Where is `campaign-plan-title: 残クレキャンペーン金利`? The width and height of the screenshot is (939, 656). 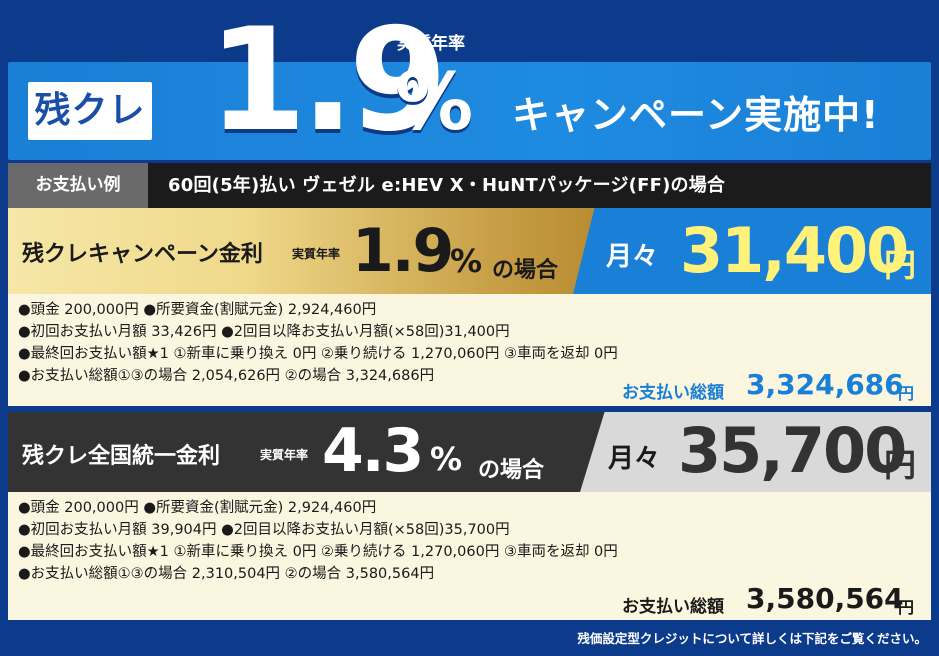
campaign-plan-title: 残クレキャンペーン金利 is located at coordinates (142, 254).